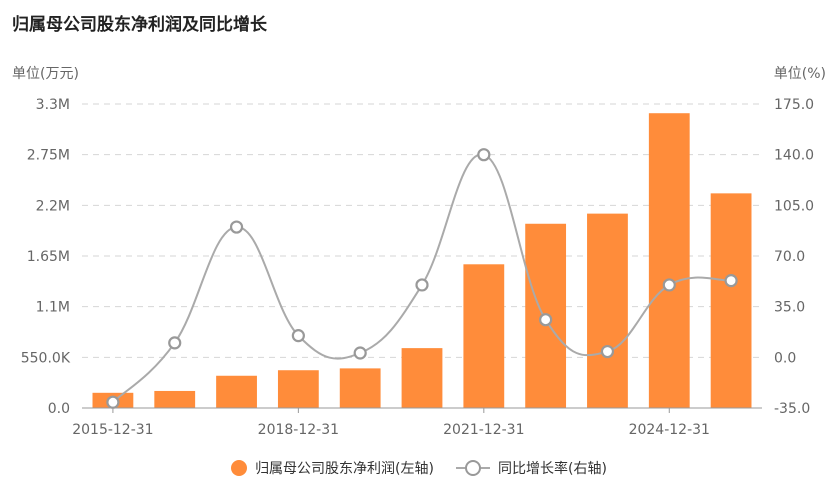  What do you see at coordinates (669, 430) in the screenshot?
I see `x-axis-tick-label: 2024-12-31` at bounding box center [669, 430].